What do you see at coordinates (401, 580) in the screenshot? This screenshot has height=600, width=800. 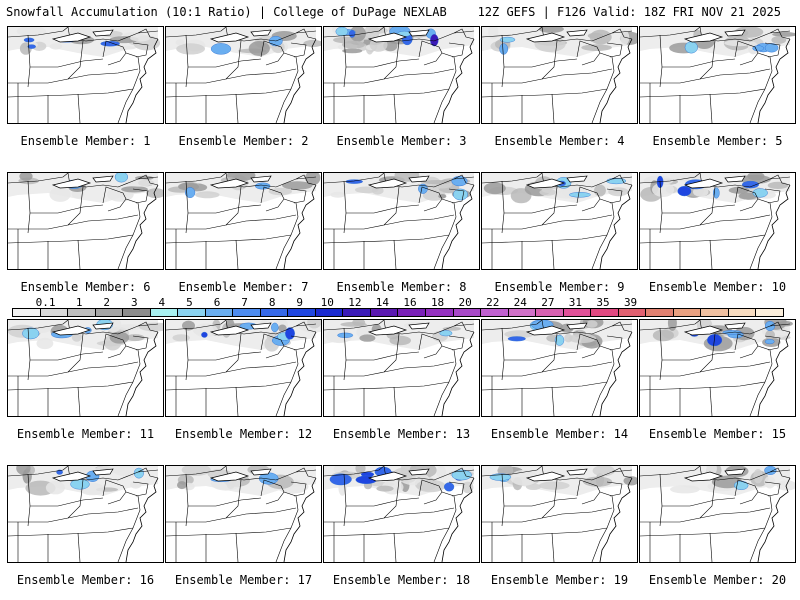 I see `ensemble-member-label: Ensemble Member: 18` at bounding box center [401, 580].